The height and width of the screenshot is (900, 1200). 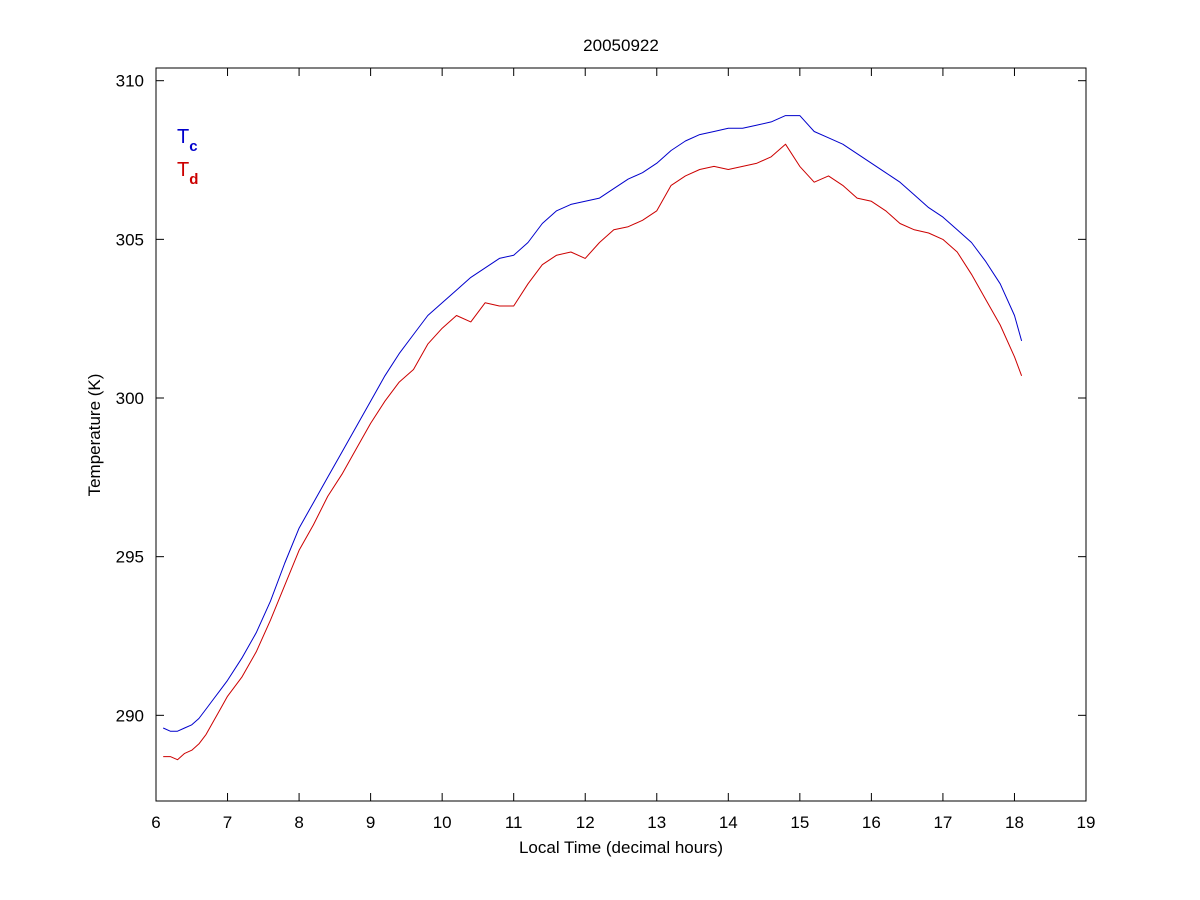 What do you see at coordinates (130, 81) in the screenshot?
I see `y-tick-label: 310` at bounding box center [130, 81].